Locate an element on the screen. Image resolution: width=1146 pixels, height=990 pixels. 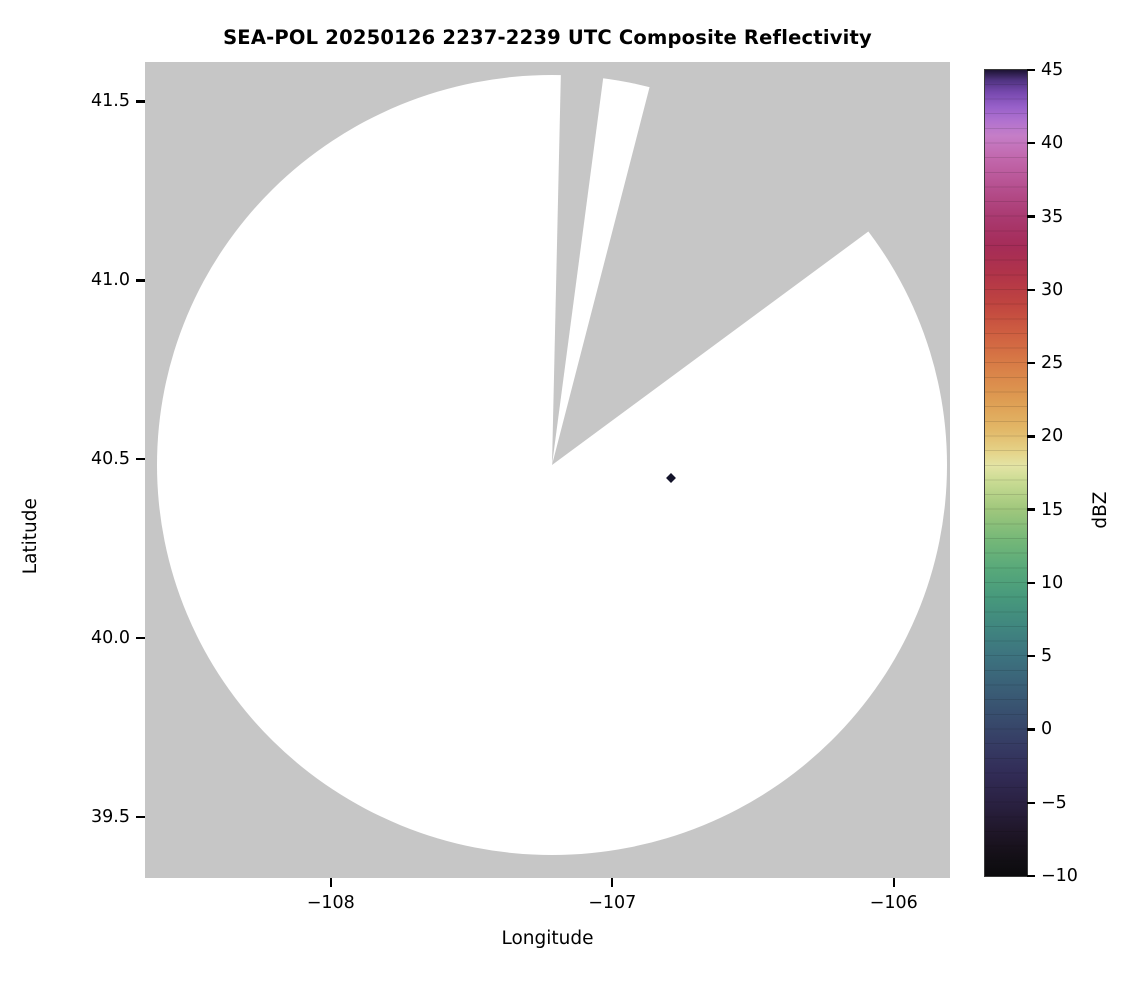
colorbar-label: dBZ is located at coordinates (1100, 510).